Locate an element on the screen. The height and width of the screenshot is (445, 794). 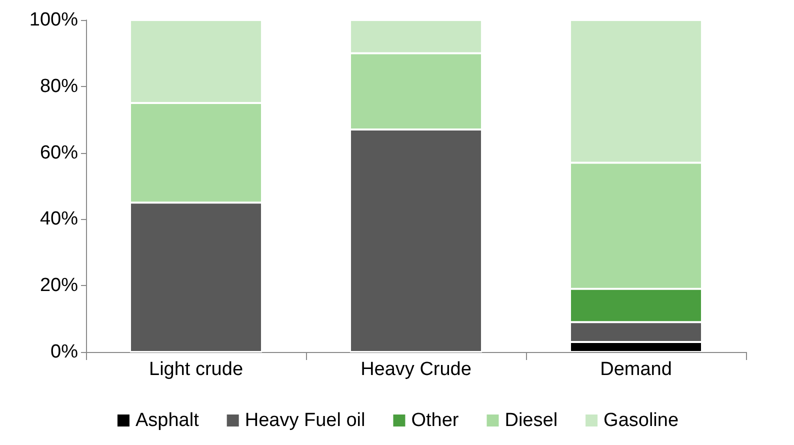
y-tick-label: 60% is located at coordinates (59, 153).